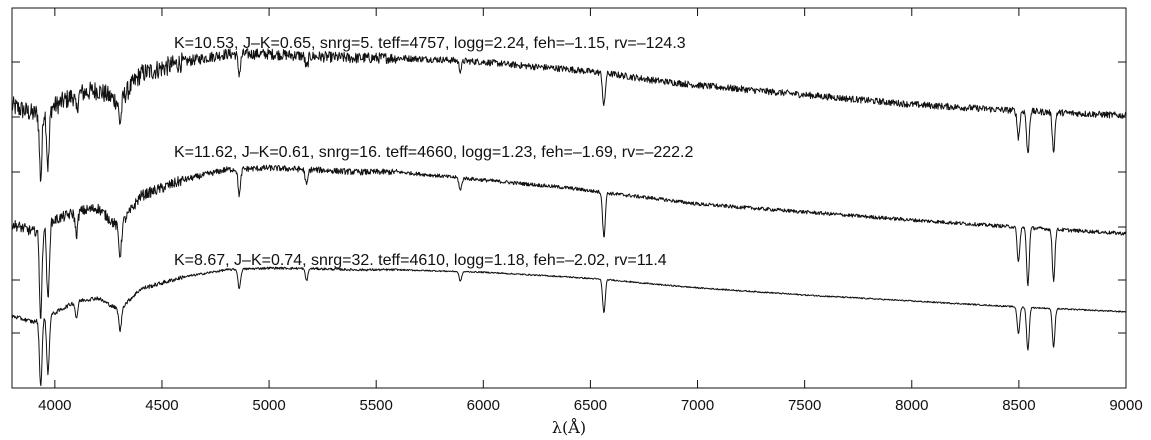 This screenshot has width=1151, height=440. I want to click on x-tick-label-8000: 8000, so click(911, 405).